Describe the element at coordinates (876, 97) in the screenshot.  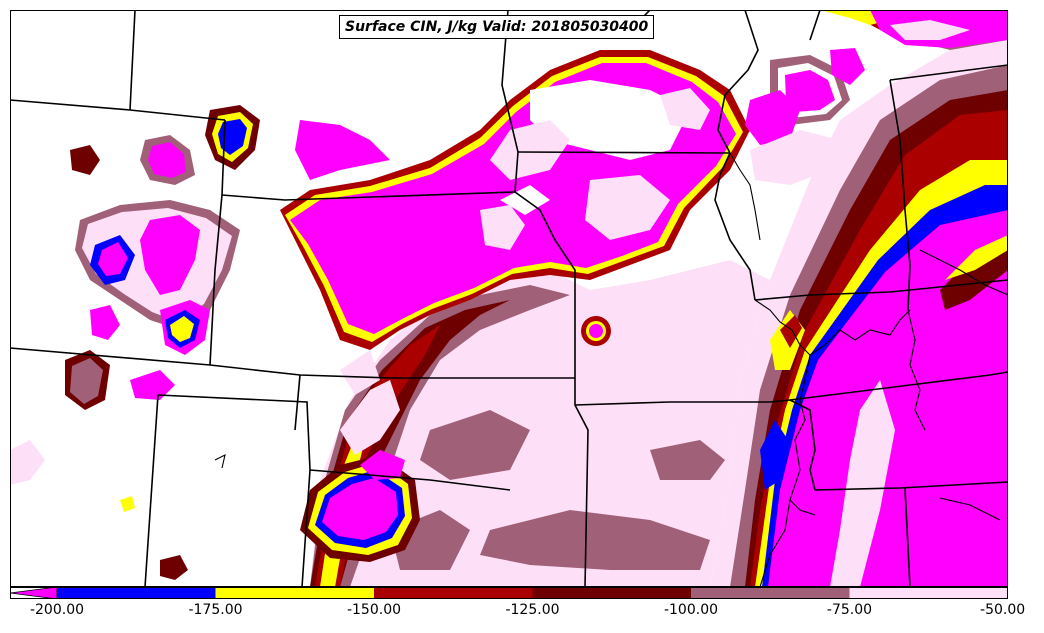
I see `cin-cell-northeast` at that location.